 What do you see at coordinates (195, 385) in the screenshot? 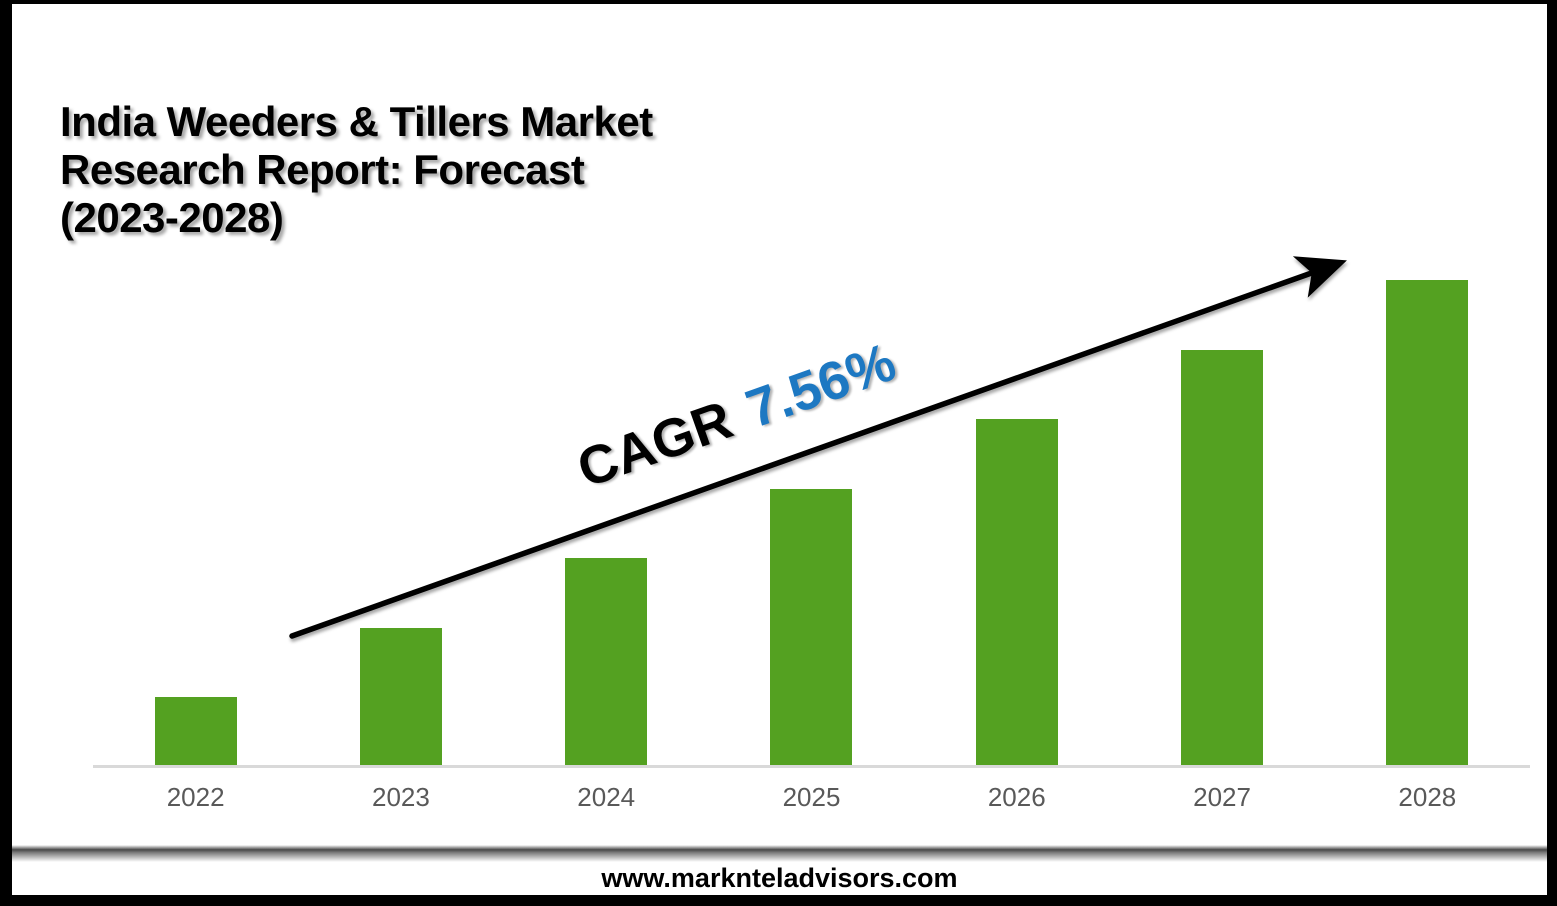
I see `bar-slot-2022` at bounding box center [195, 385].